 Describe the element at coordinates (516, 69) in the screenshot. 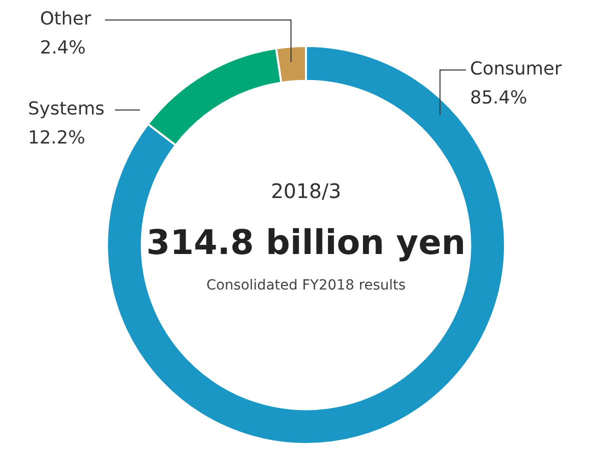

I see `slice-label: Consumer` at that location.